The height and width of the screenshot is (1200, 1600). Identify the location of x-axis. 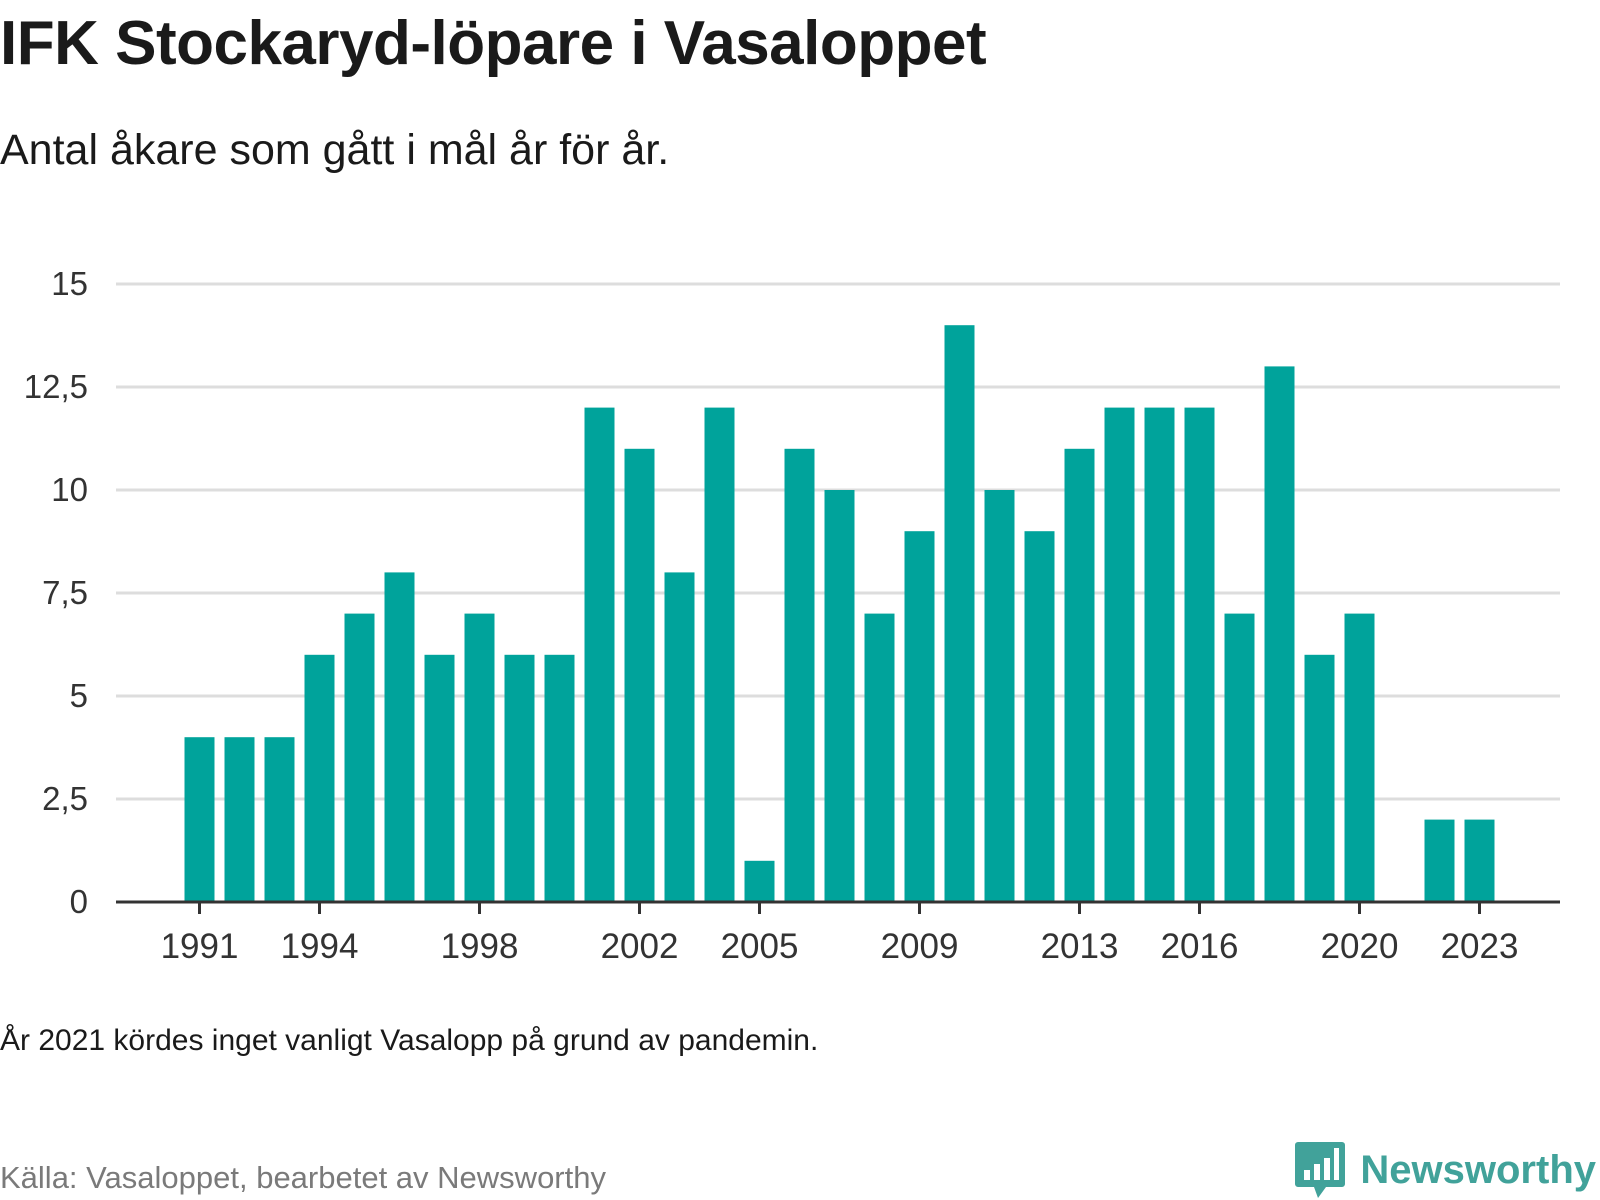
(838, 907).